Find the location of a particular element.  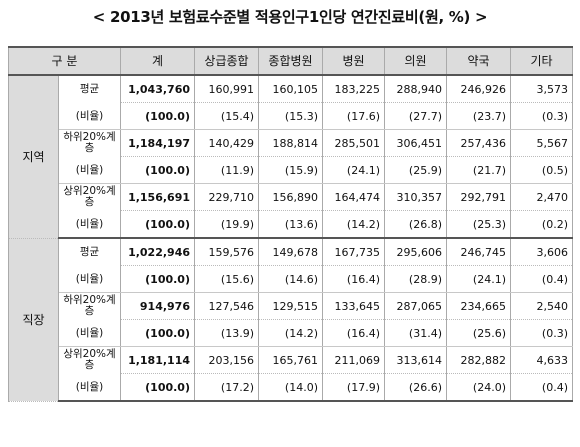

header-clinic: 의원 is located at coordinates (415, 61).